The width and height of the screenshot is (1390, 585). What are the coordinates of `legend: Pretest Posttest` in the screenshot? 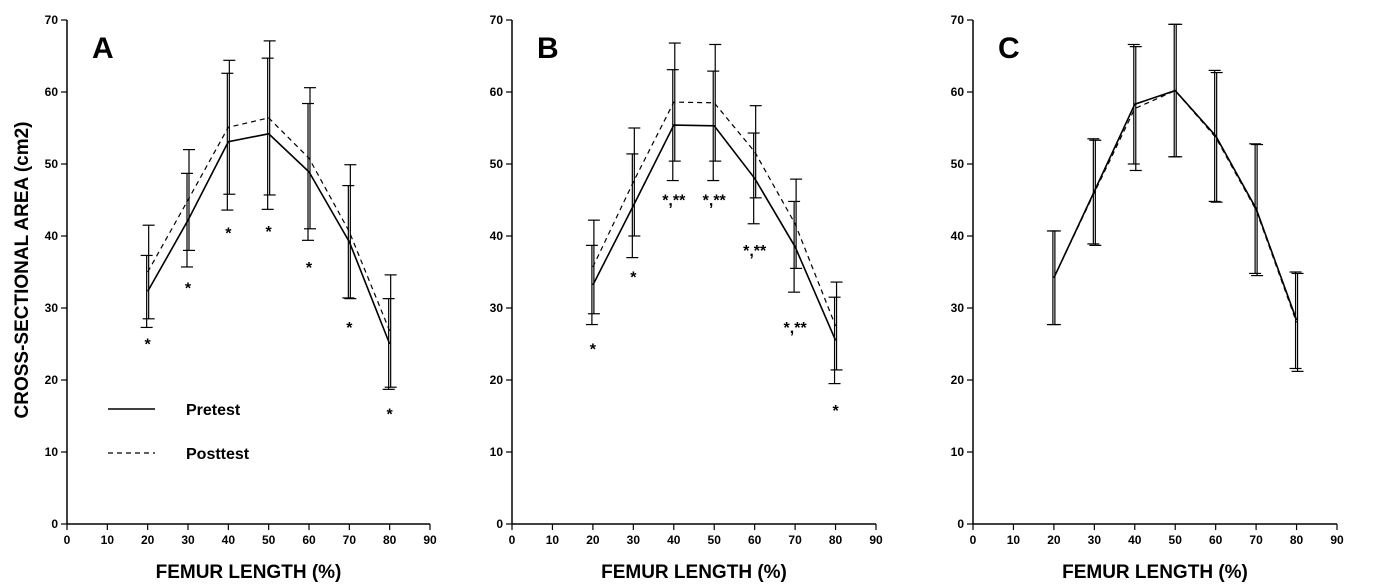 It's located at (179, 432).